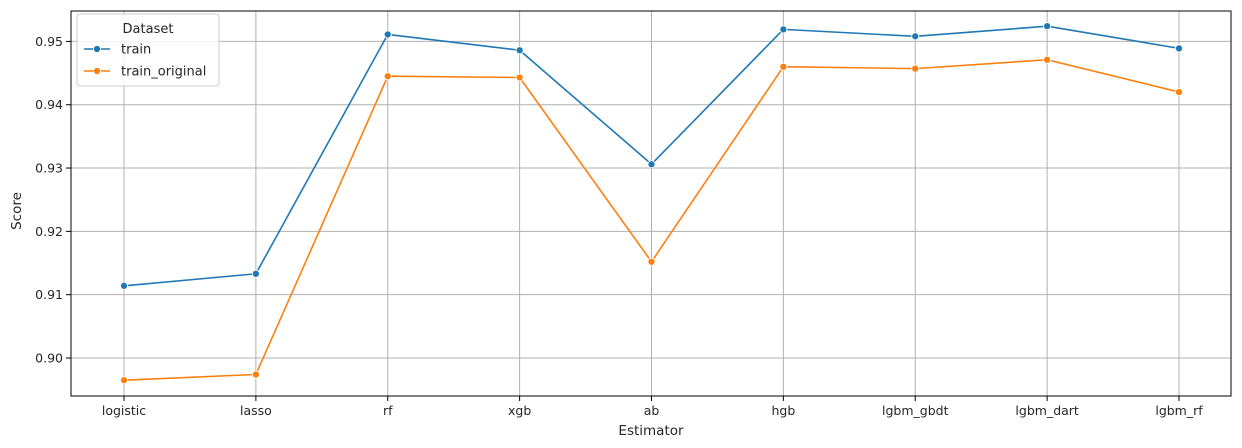 Image resolution: width=1242 pixels, height=448 pixels. Describe the element at coordinates (519, 410) in the screenshot. I see `x-tick-label: xgb` at that location.